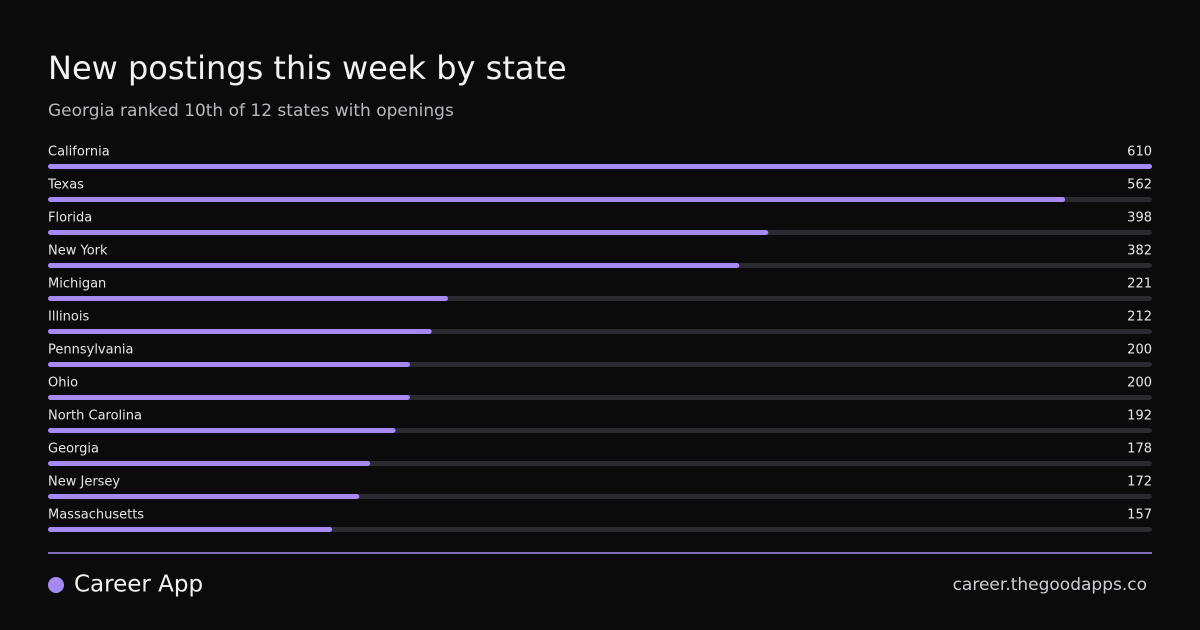  I want to click on category-label: Florida, so click(70, 218).